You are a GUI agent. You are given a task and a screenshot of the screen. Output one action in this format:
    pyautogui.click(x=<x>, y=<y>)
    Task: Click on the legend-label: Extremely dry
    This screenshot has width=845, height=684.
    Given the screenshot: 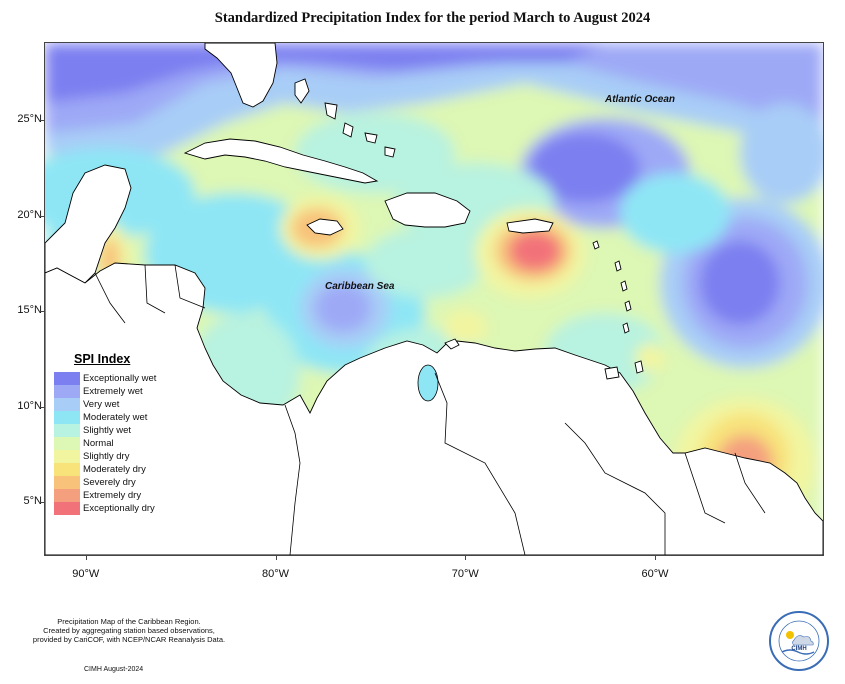 What is the action you would take?
    pyautogui.click(x=112, y=495)
    